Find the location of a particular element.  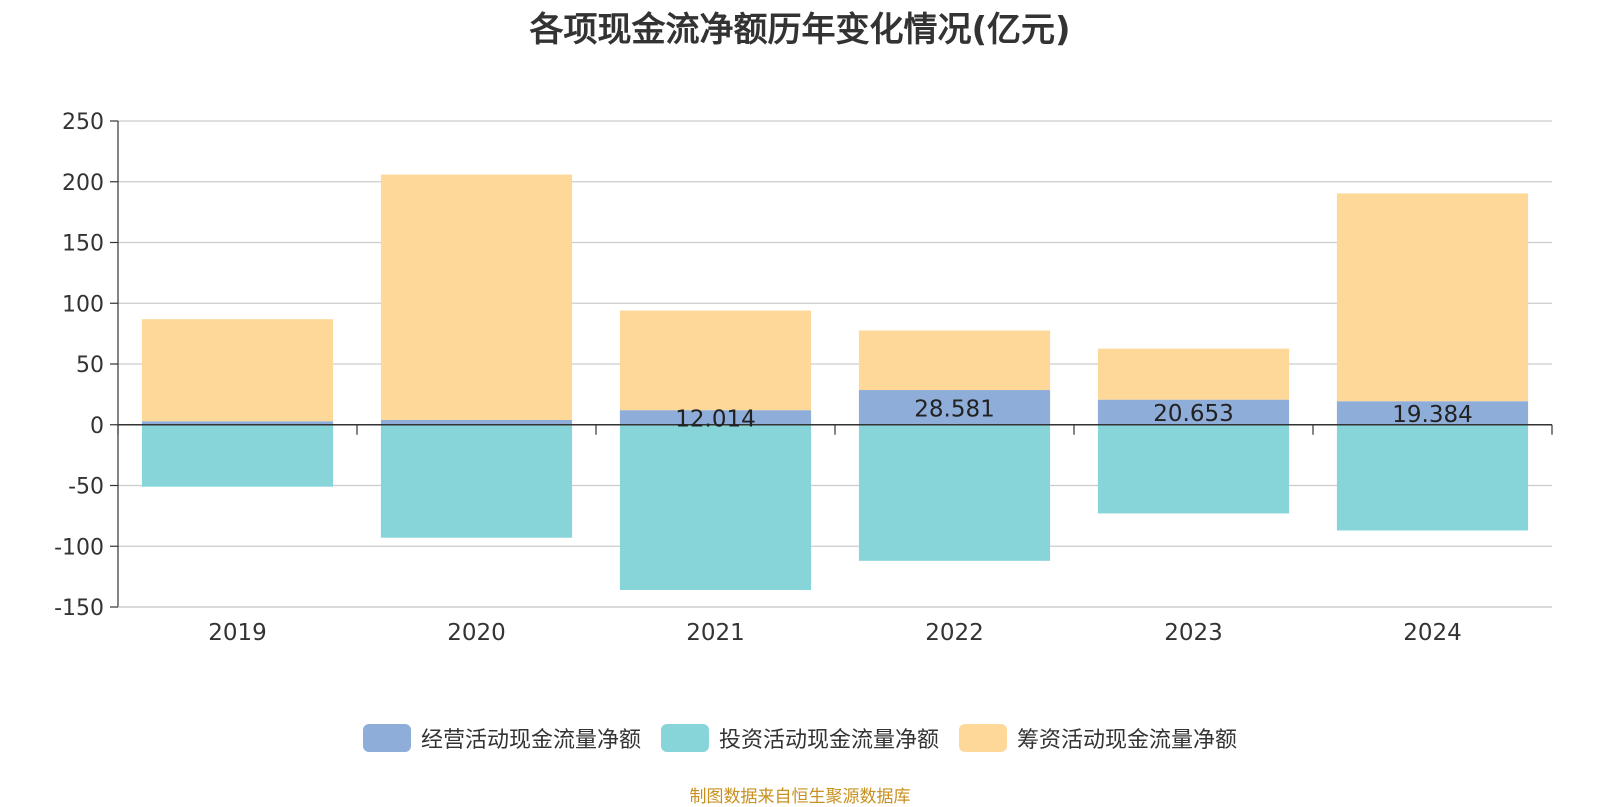

legend-label: 投资活动现金流量净额 is located at coordinates (828, 740).